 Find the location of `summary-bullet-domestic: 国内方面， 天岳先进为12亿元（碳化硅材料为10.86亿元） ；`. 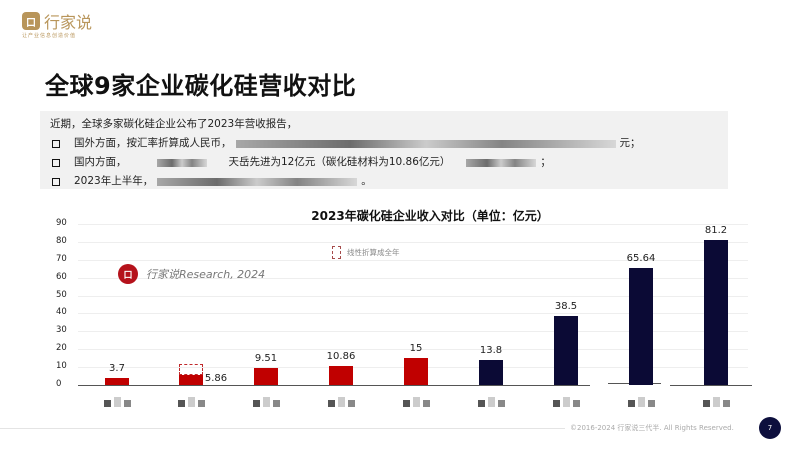

summary-bullet-domestic: 国内方面， 天岳先进为12亿元（碳化硅材料为10.86亿元） ； is located at coordinates (384, 162).